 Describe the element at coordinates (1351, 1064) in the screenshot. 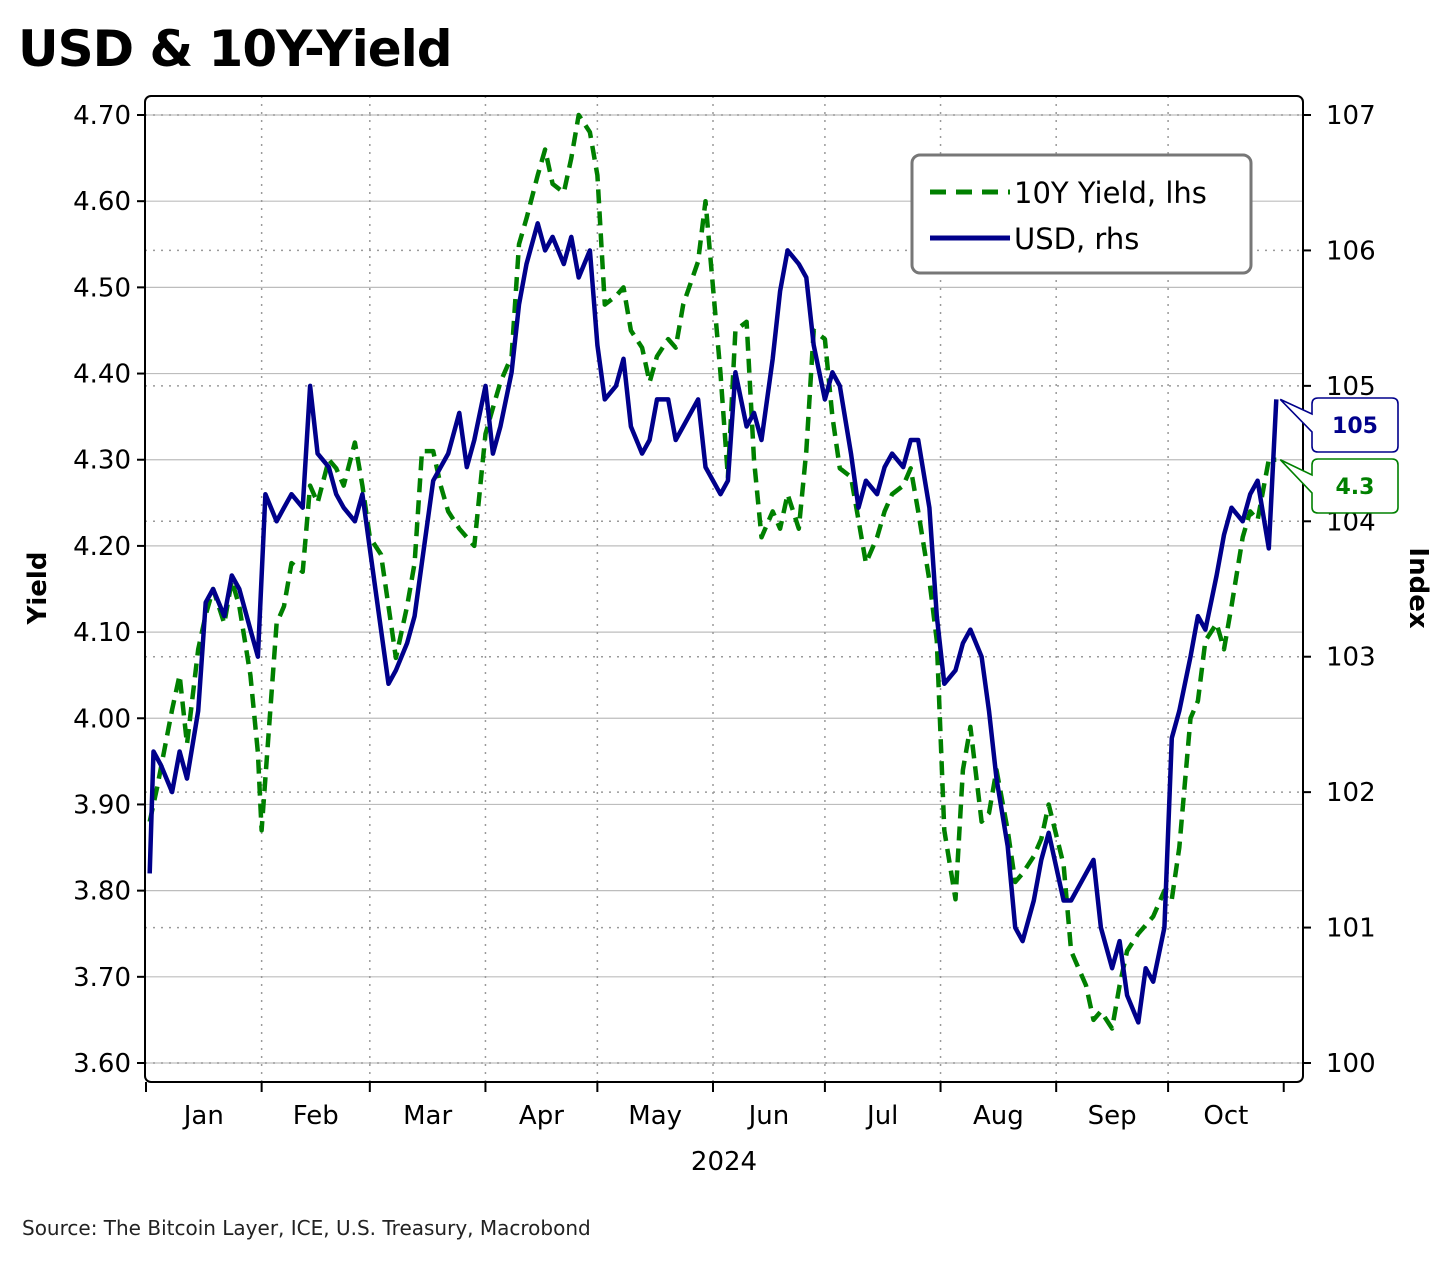

I see `right-tick-label: 100` at that location.